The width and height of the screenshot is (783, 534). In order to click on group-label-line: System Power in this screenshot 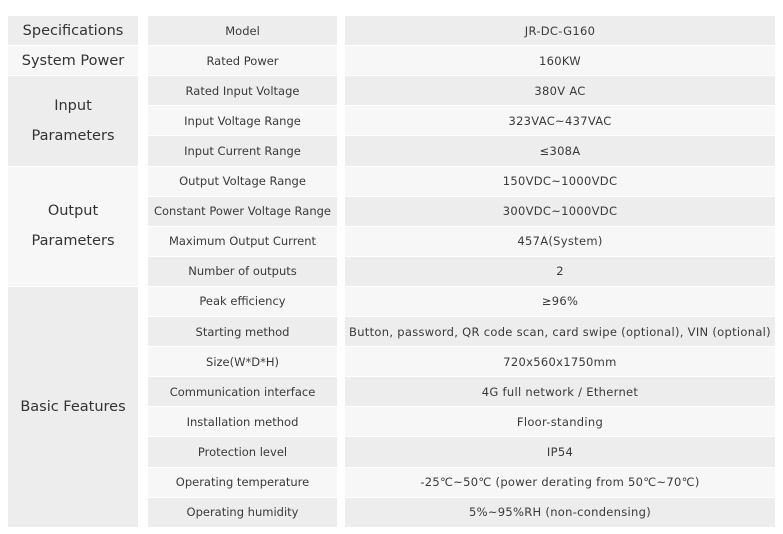, I will do `click(73, 60)`.